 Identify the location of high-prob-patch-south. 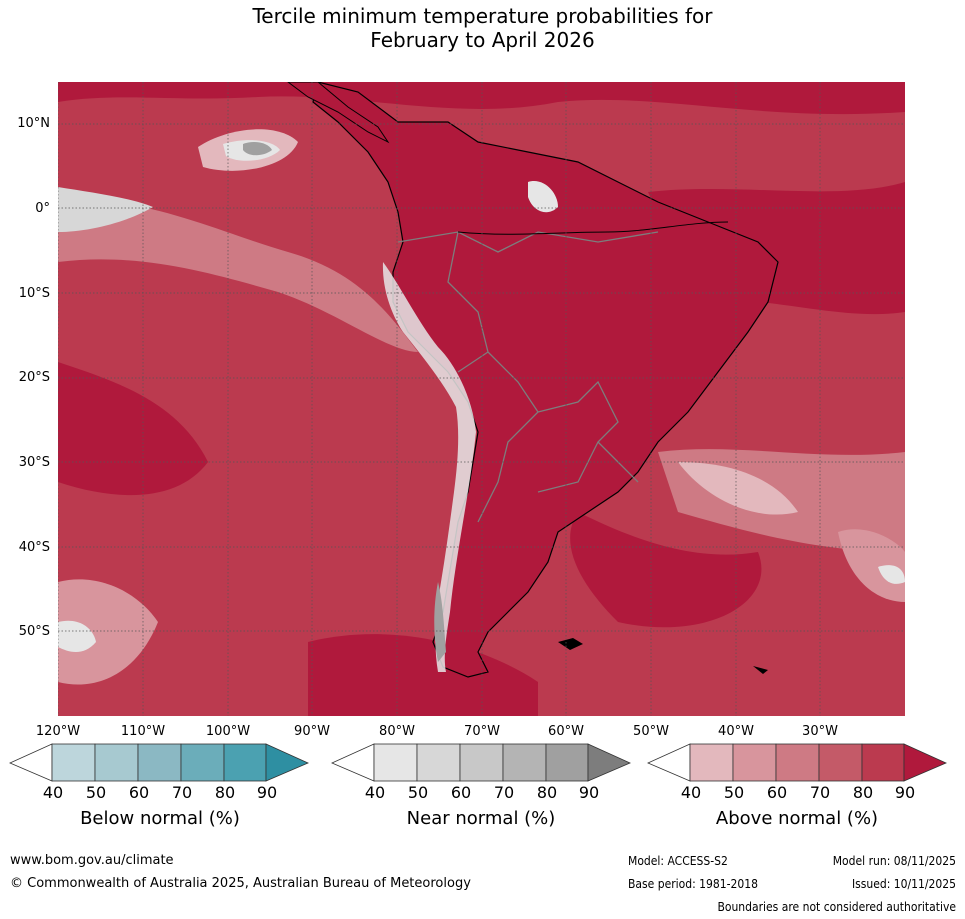
(423, 675).